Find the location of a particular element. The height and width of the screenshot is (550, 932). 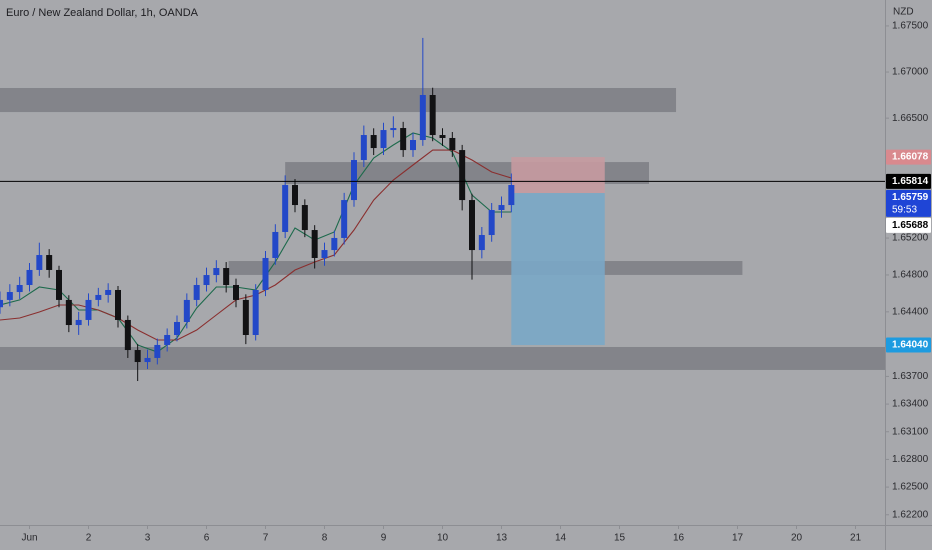

stop-area is located at coordinates (558, 175).